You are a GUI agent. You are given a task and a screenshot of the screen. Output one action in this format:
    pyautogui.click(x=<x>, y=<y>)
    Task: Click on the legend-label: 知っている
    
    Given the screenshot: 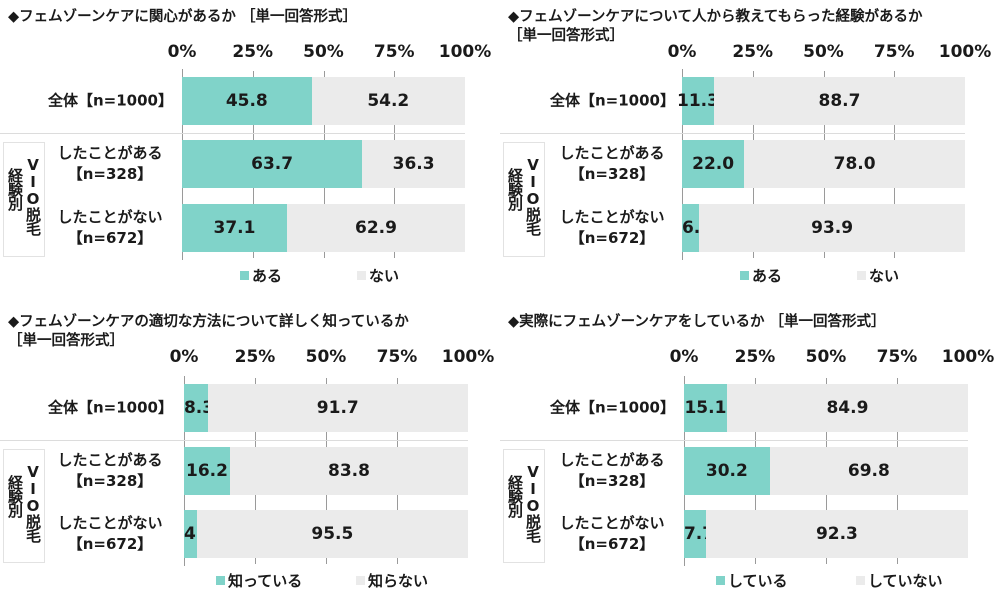 What is the action you would take?
    pyautogui.click(x=265, y=581)
    